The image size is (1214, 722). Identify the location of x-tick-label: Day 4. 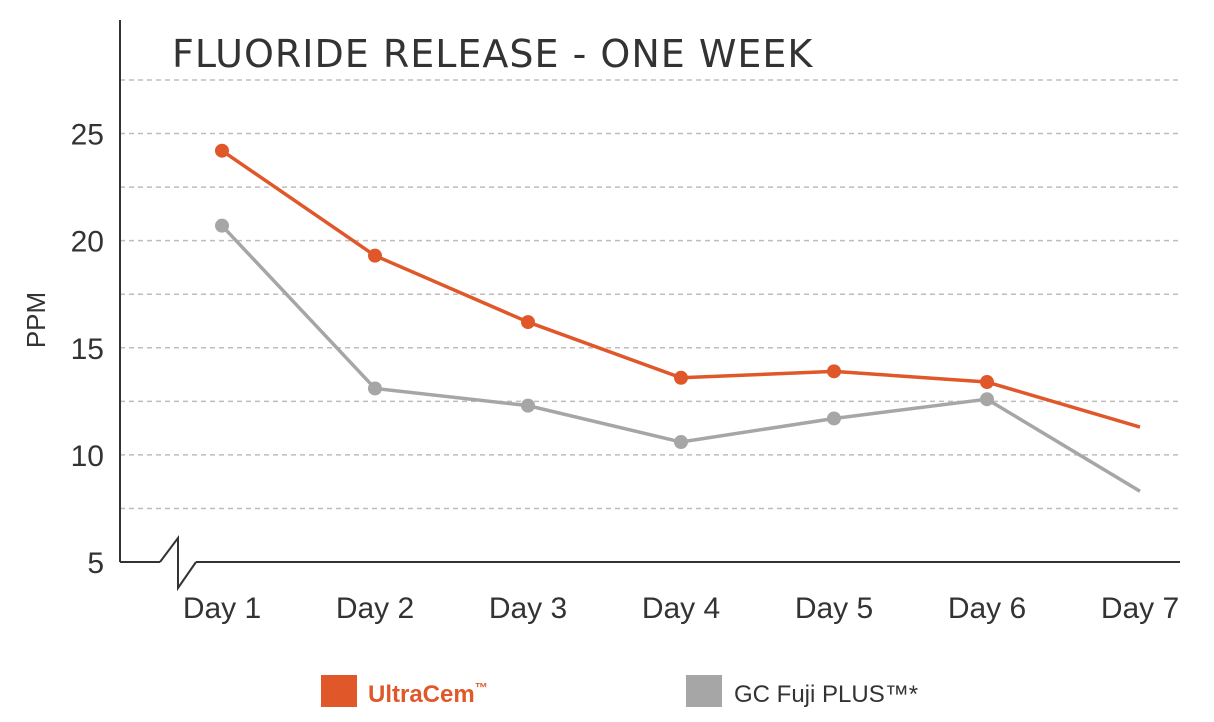
(681, 608).